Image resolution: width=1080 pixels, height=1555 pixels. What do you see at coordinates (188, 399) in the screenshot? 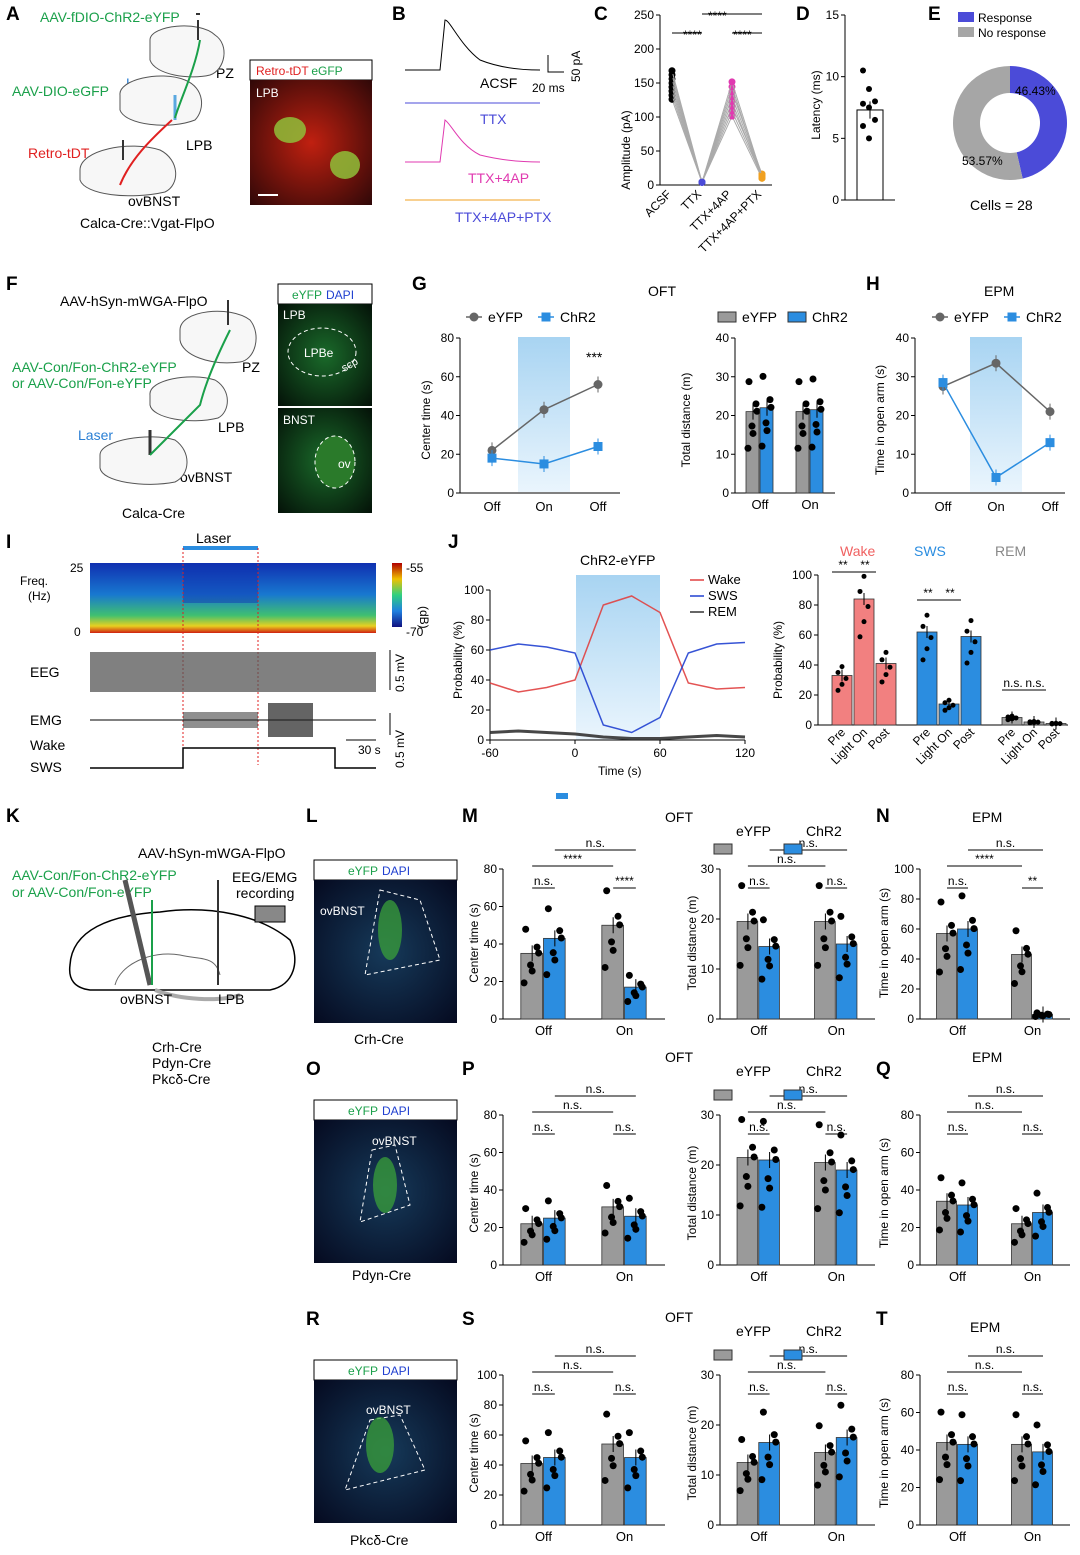
I see `f-brain-lpb` at bounding box center [188, 399].